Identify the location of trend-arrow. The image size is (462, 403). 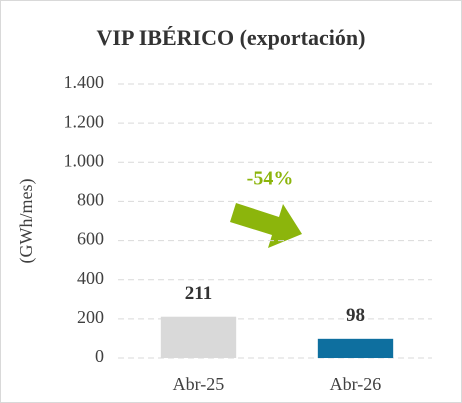
(266, 225).